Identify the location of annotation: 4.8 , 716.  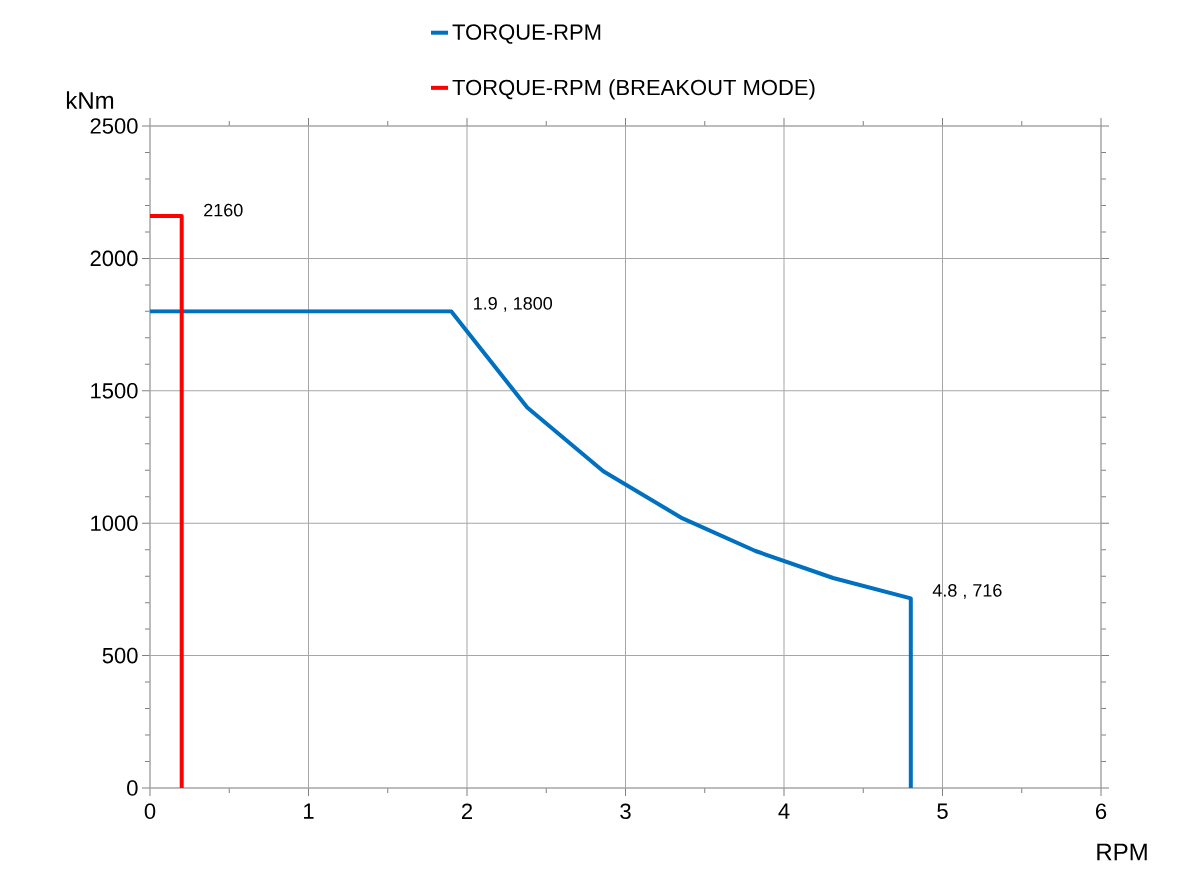
(967, 591).